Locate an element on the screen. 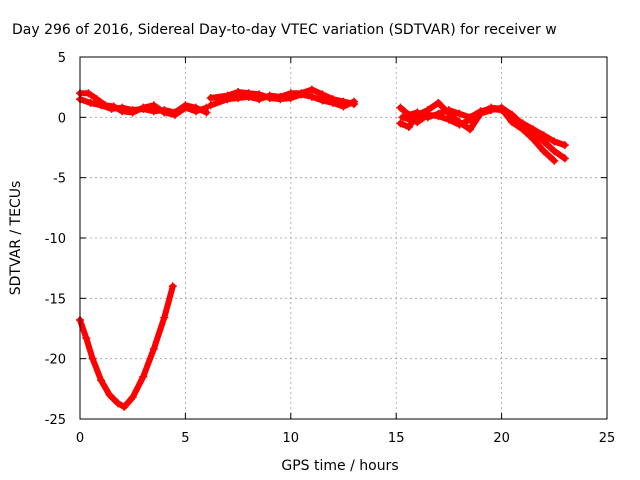 This screenshot has width=640, height=480. y-tick-label: -5 is located at coordinates (59, 179).